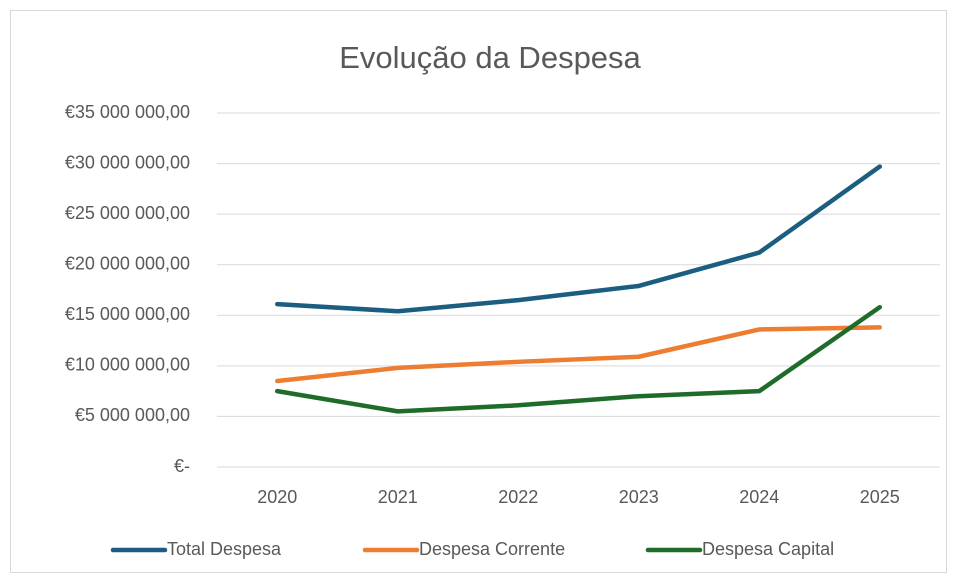 Image resolution: width=957 pixels, height=583 pixels. What do you see at coordinates (182, 466) in the screenshot?
I see `y-tick-label: €-` at bounding box center [182, 466].